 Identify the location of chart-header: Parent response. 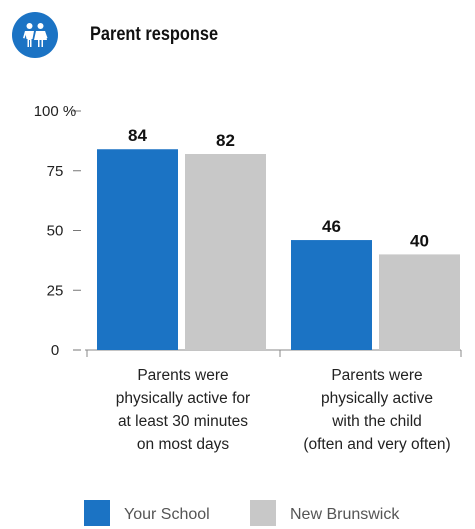
(125, 35).